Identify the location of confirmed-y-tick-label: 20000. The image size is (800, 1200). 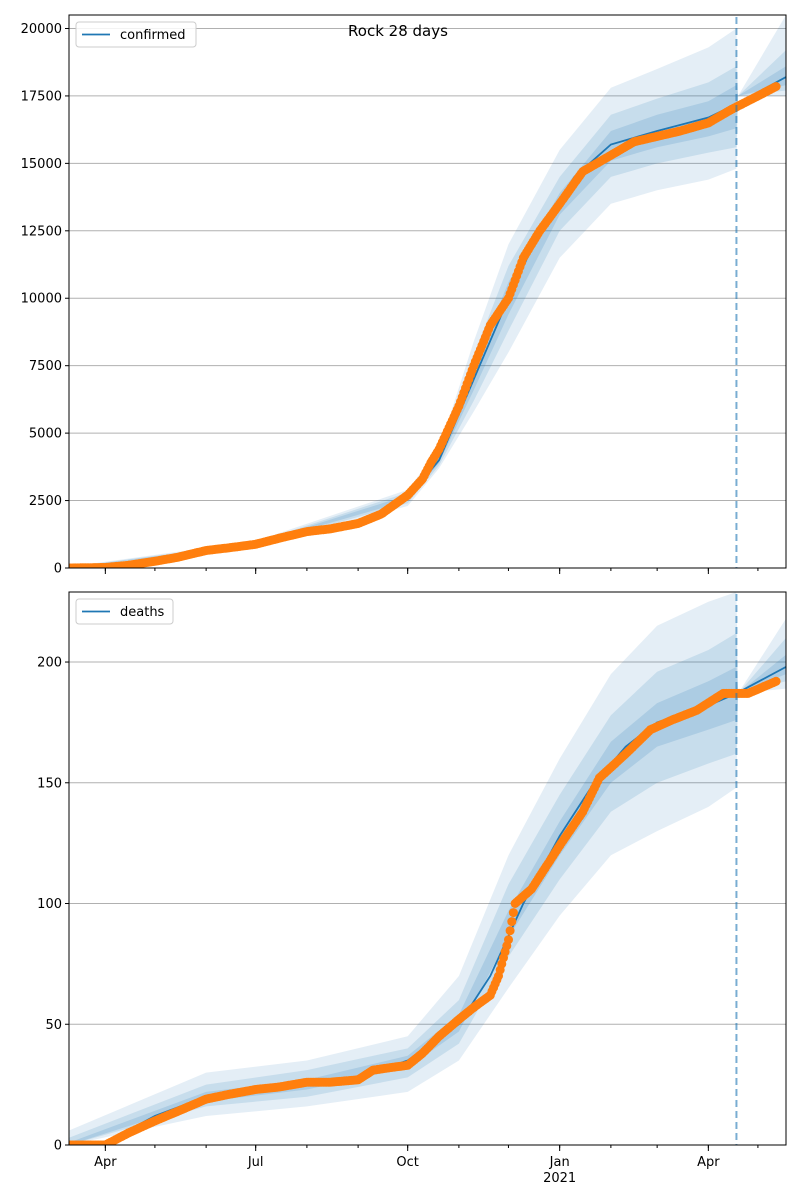
(41, 29).